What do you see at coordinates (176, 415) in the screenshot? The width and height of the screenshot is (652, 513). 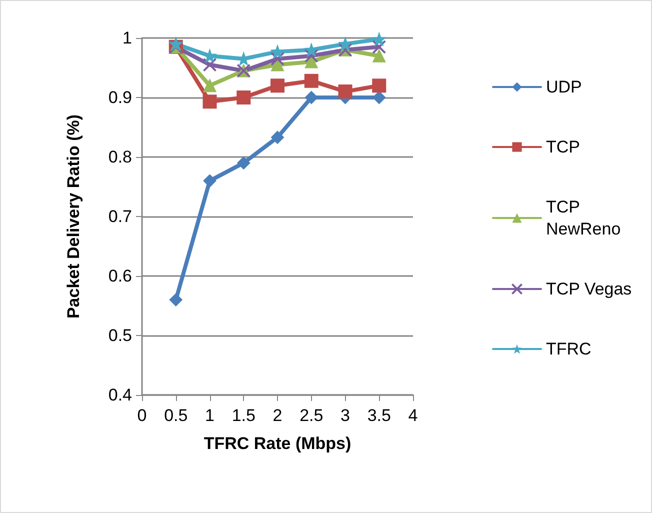 I see `x-tick-label: 0.5` at bounding box center [176, 415].